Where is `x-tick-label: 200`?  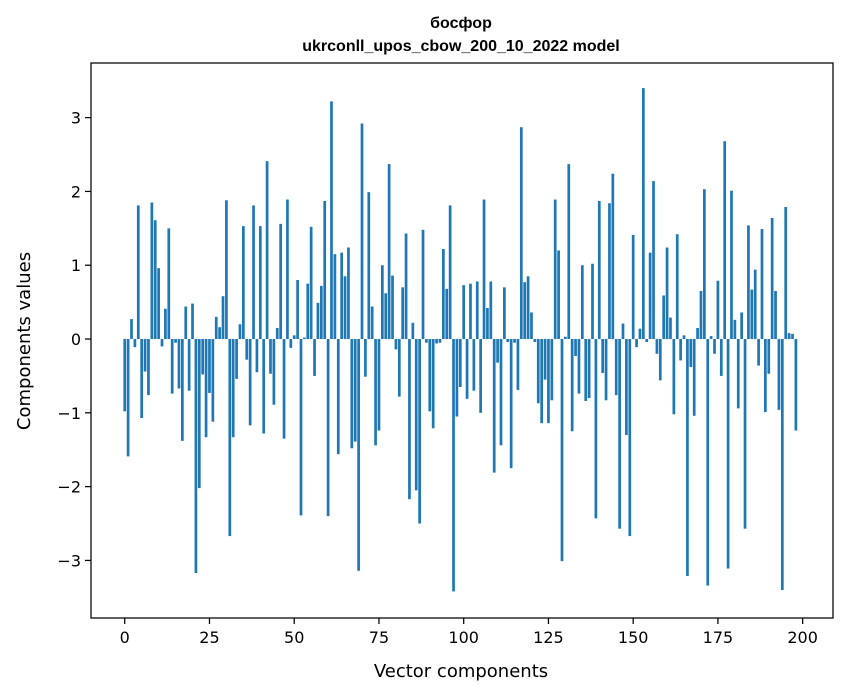 x-tick-label: 200 is located at coordinates (802, 637).